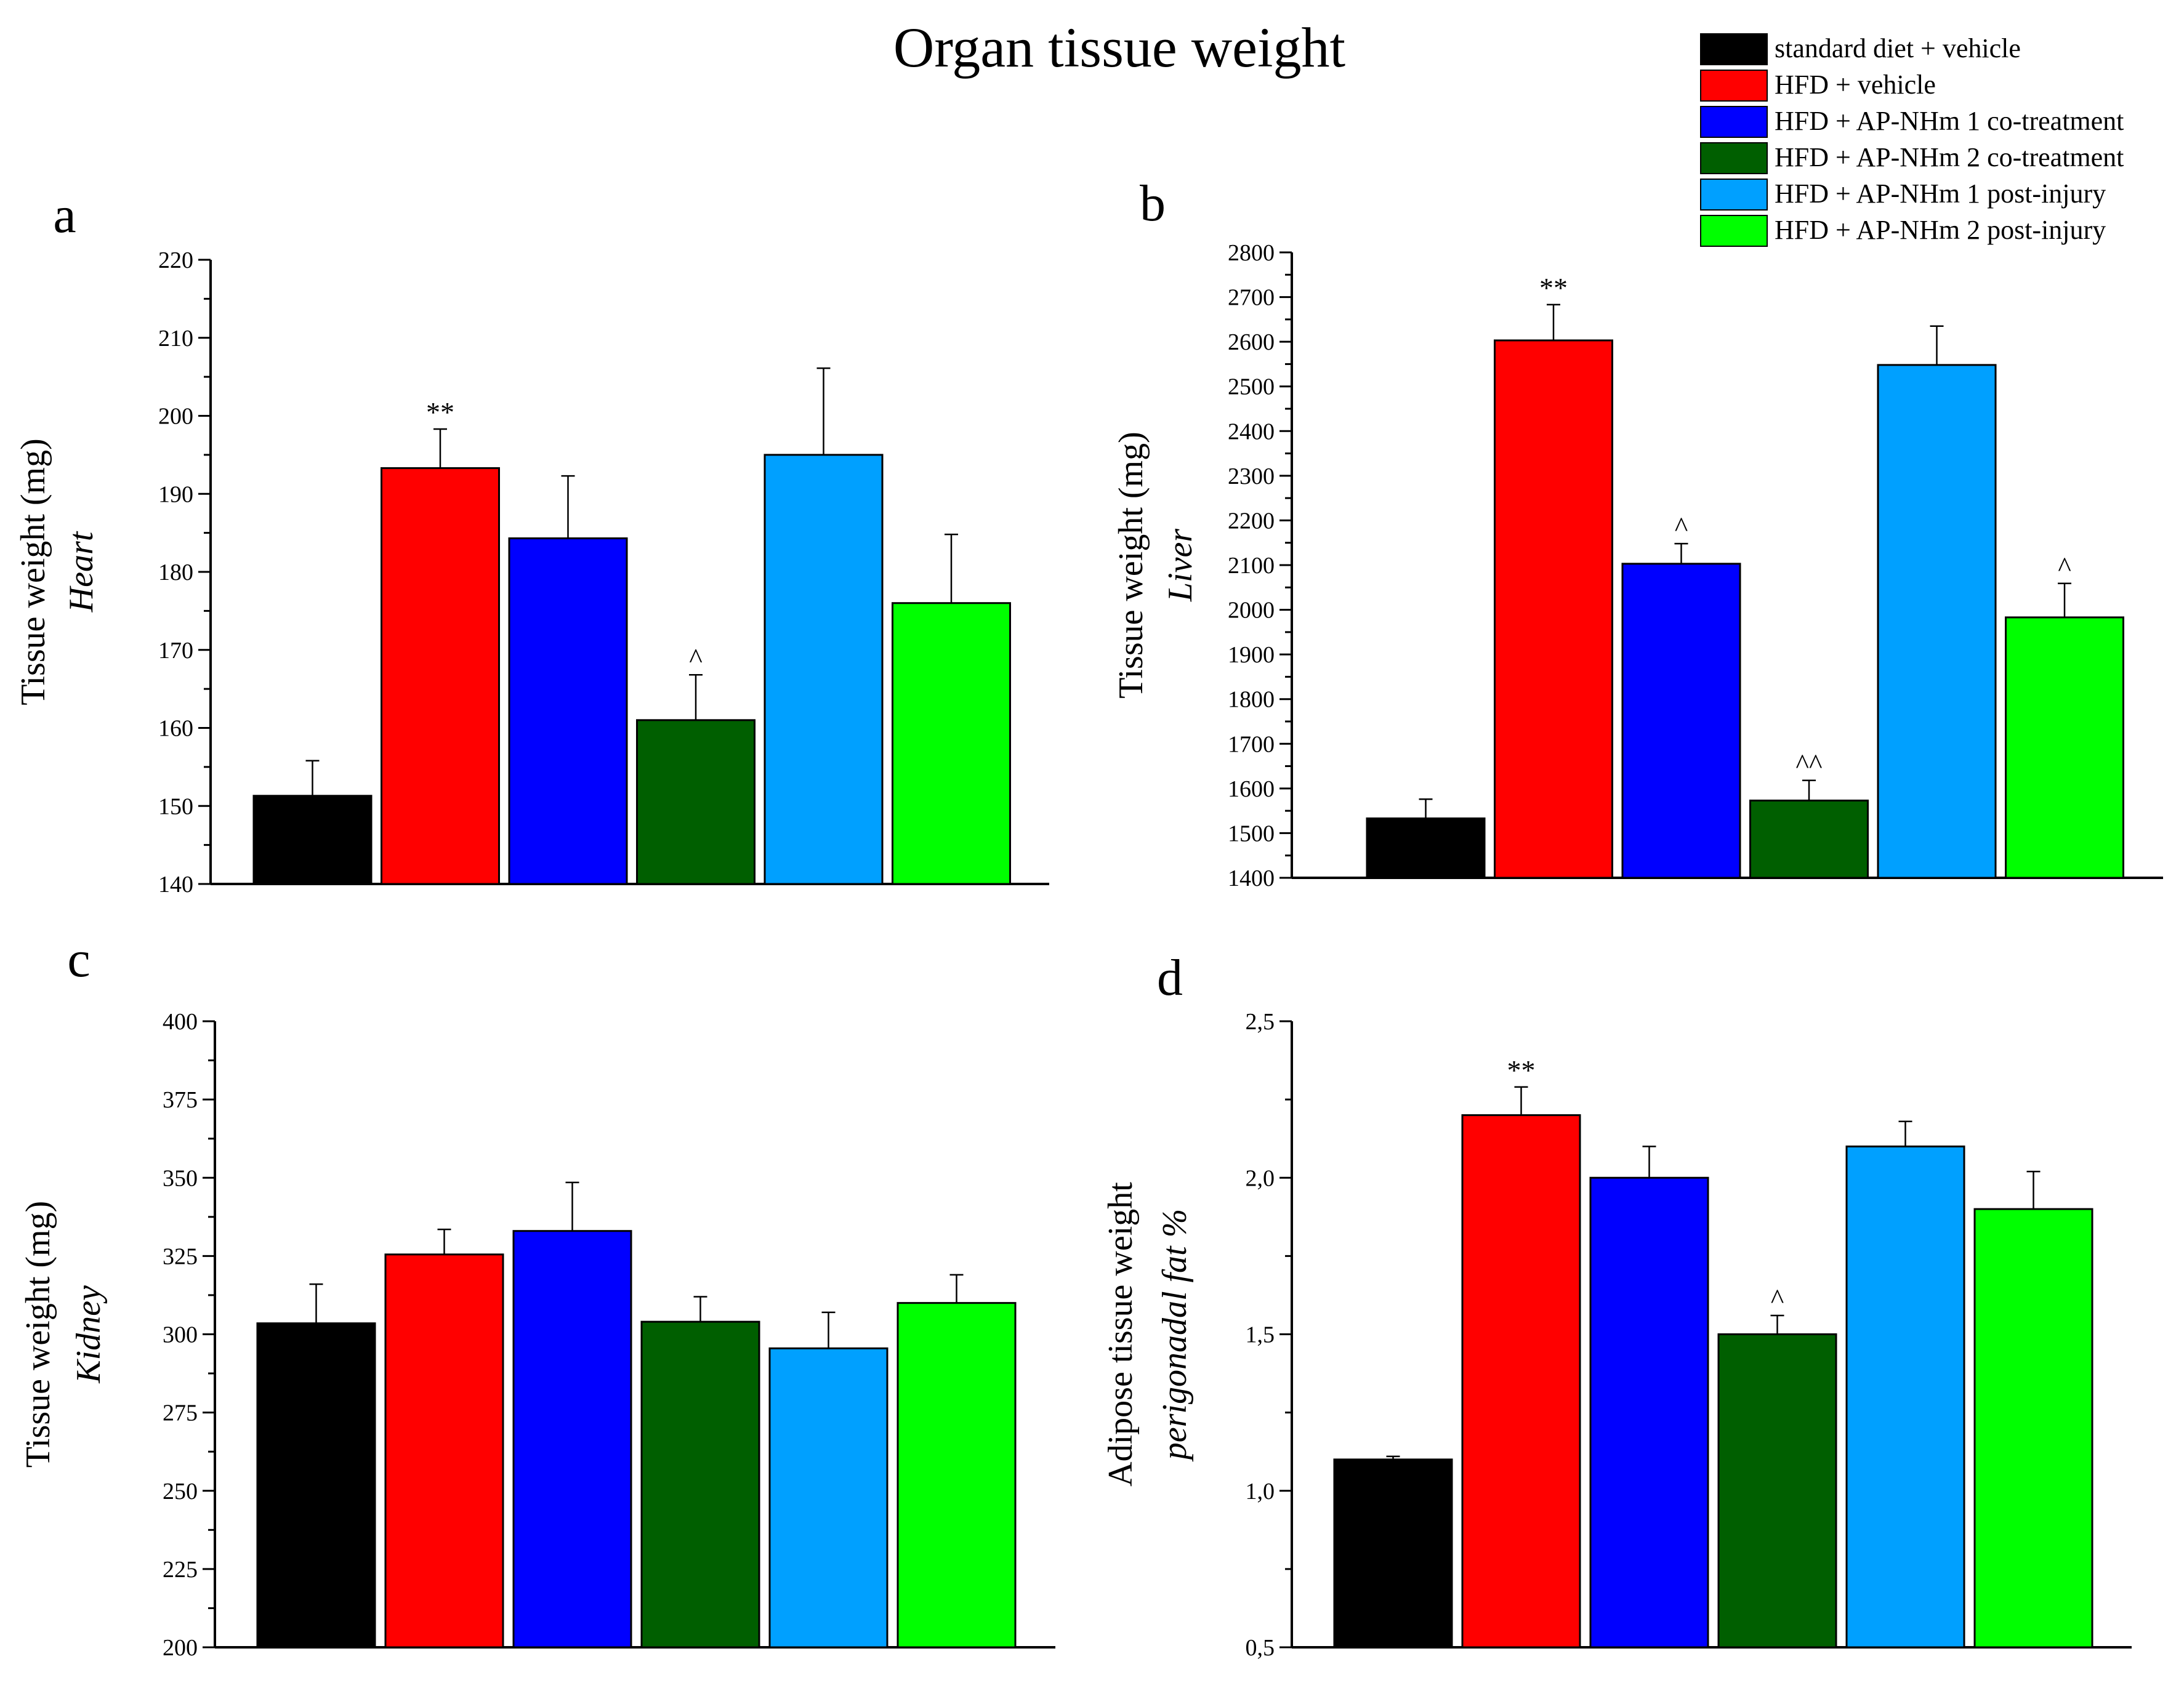  Describe the element at coordinates (1170, 977) in the screenshot. I see `panel-letter-d: d` at that location.